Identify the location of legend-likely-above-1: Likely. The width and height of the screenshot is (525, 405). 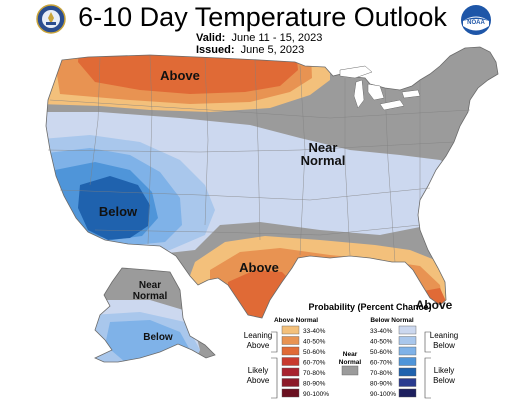
(258, 370).